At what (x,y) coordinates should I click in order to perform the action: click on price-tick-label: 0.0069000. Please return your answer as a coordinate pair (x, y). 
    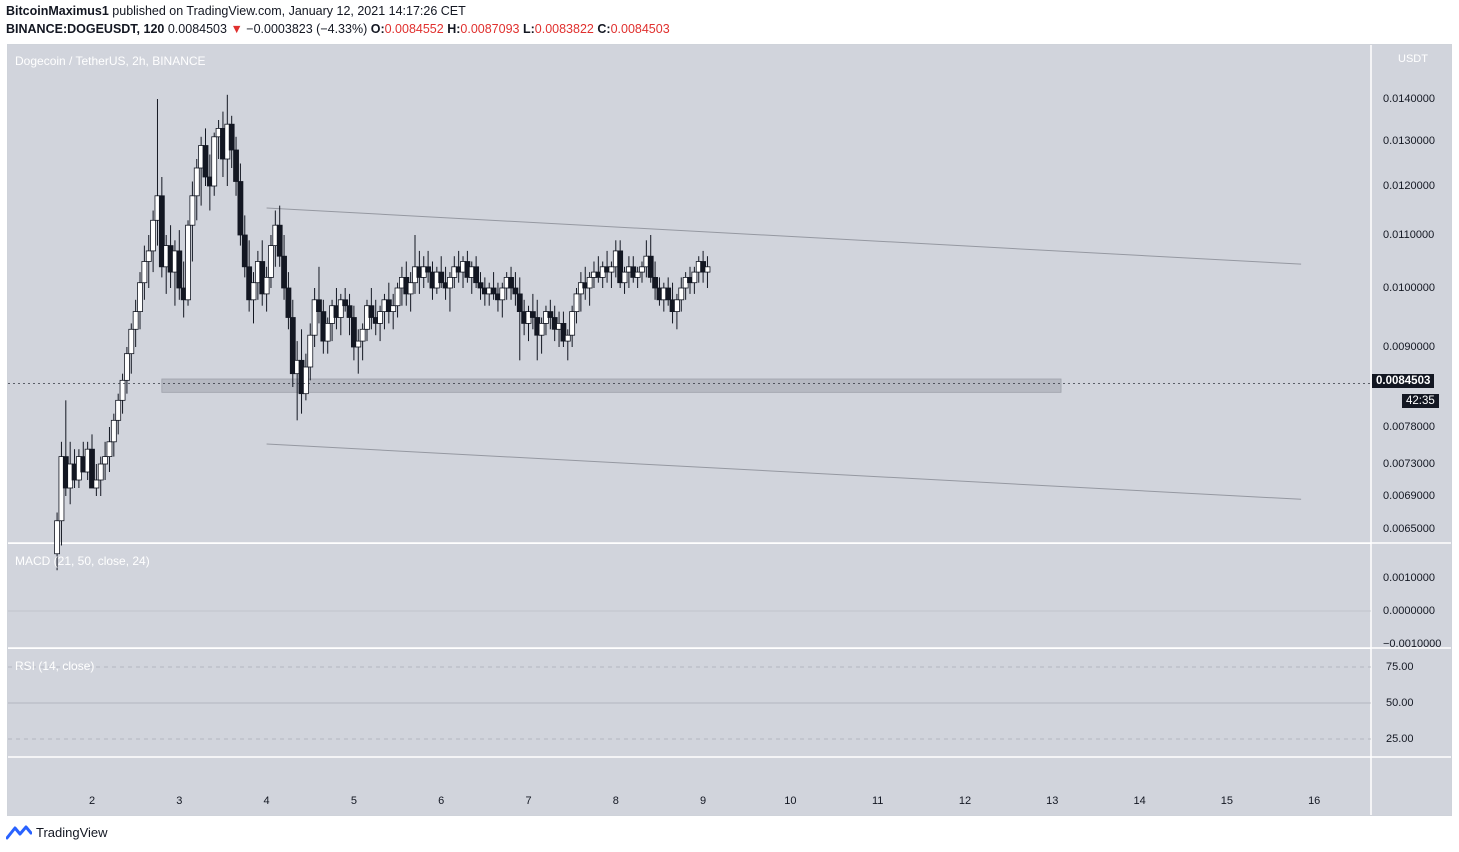
    Looking at the image, I should click on (1409, 496).